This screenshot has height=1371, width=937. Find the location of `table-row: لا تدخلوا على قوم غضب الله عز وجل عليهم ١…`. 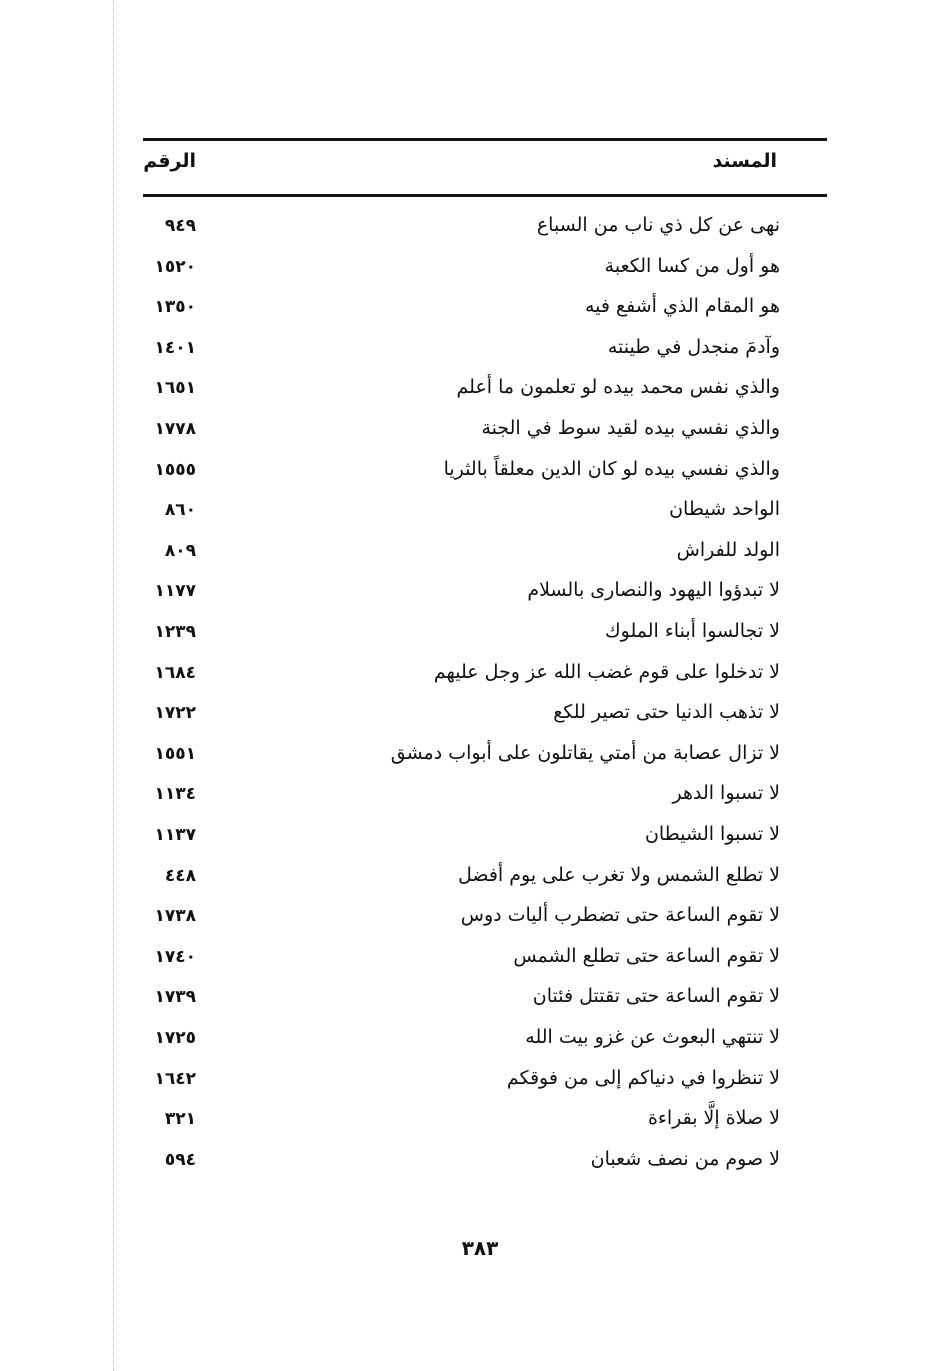

table-row: لا تدخلوا على قوم غضب الله عز وجل عليهم ١… is located at coordinates (460, 681).